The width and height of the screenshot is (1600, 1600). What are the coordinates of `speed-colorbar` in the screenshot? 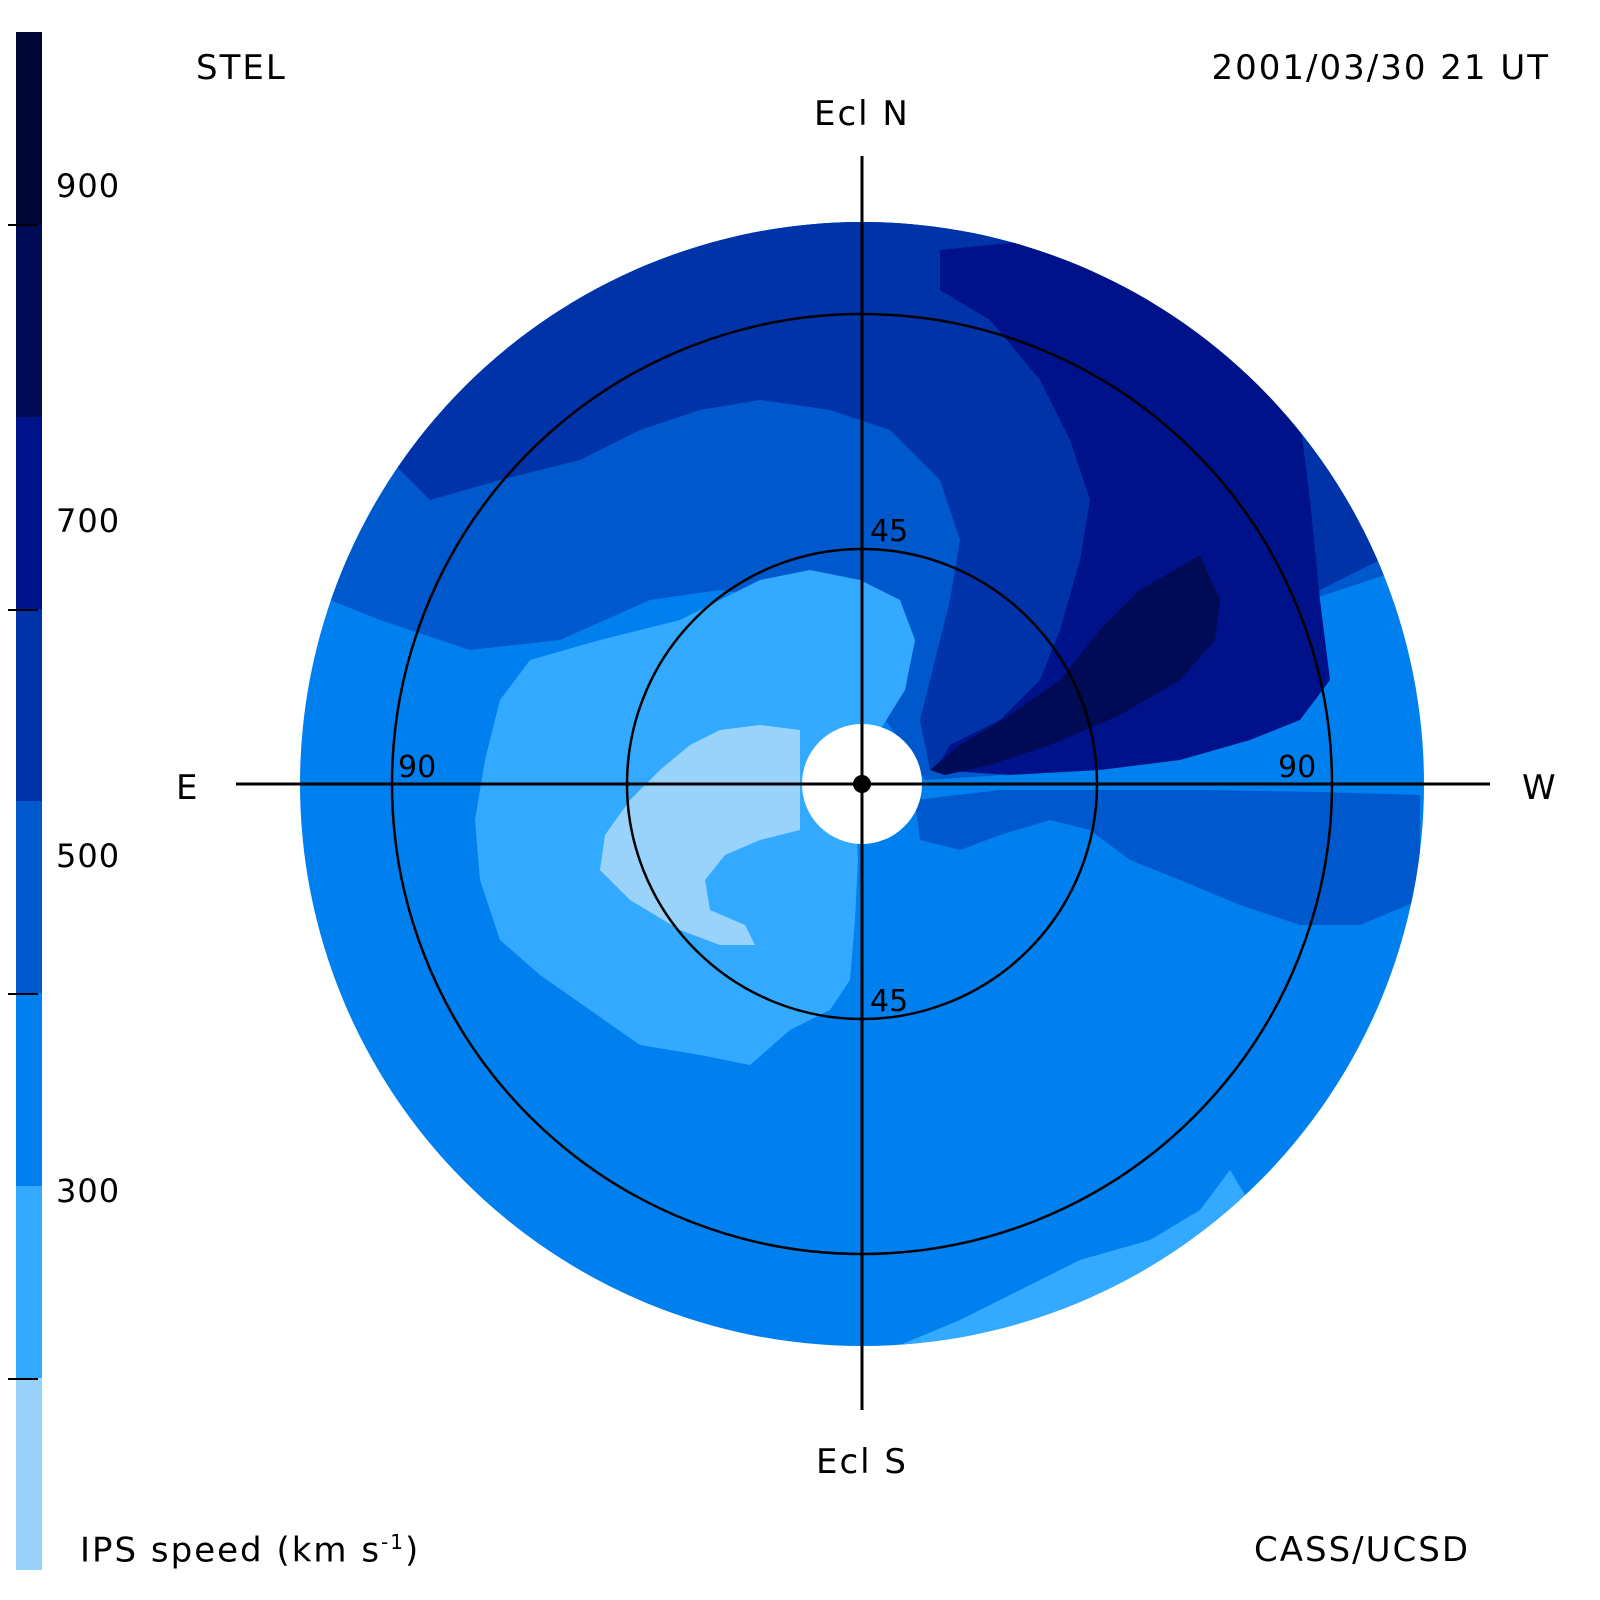 It's located at (29, 801).